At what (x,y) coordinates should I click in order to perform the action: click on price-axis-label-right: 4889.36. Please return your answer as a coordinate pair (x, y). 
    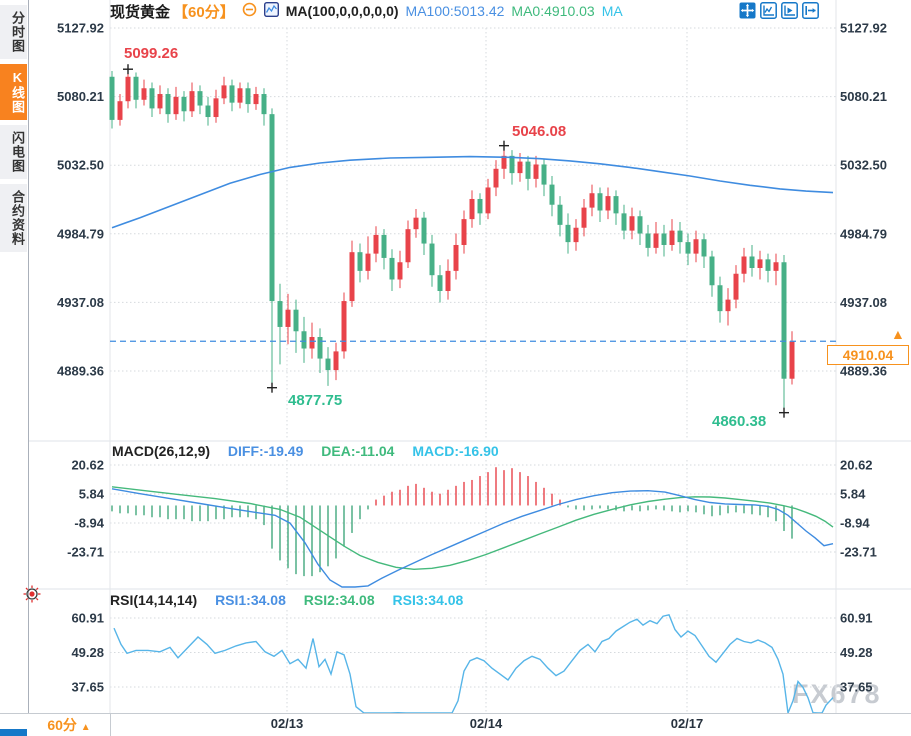
    Looking at the image, I should click on (863, 371).